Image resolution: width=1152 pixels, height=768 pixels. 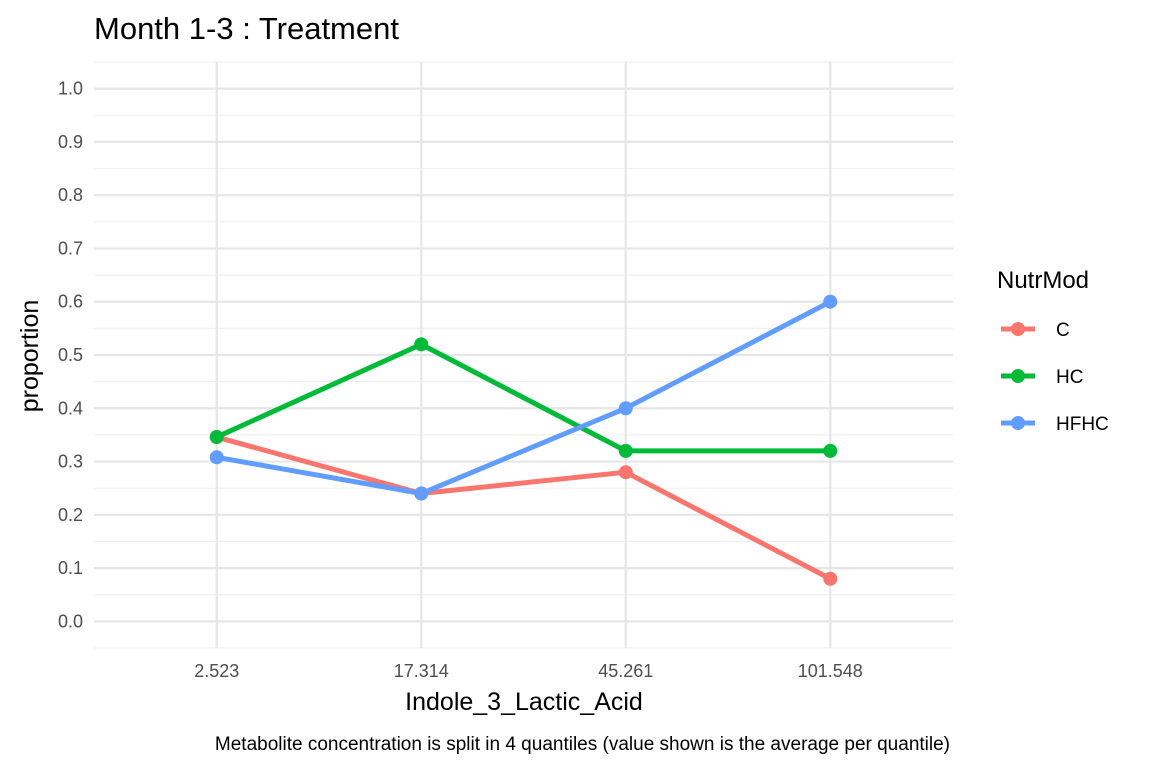 I want to click on y-tick-label: 0.5, so click(x=70, y=355).